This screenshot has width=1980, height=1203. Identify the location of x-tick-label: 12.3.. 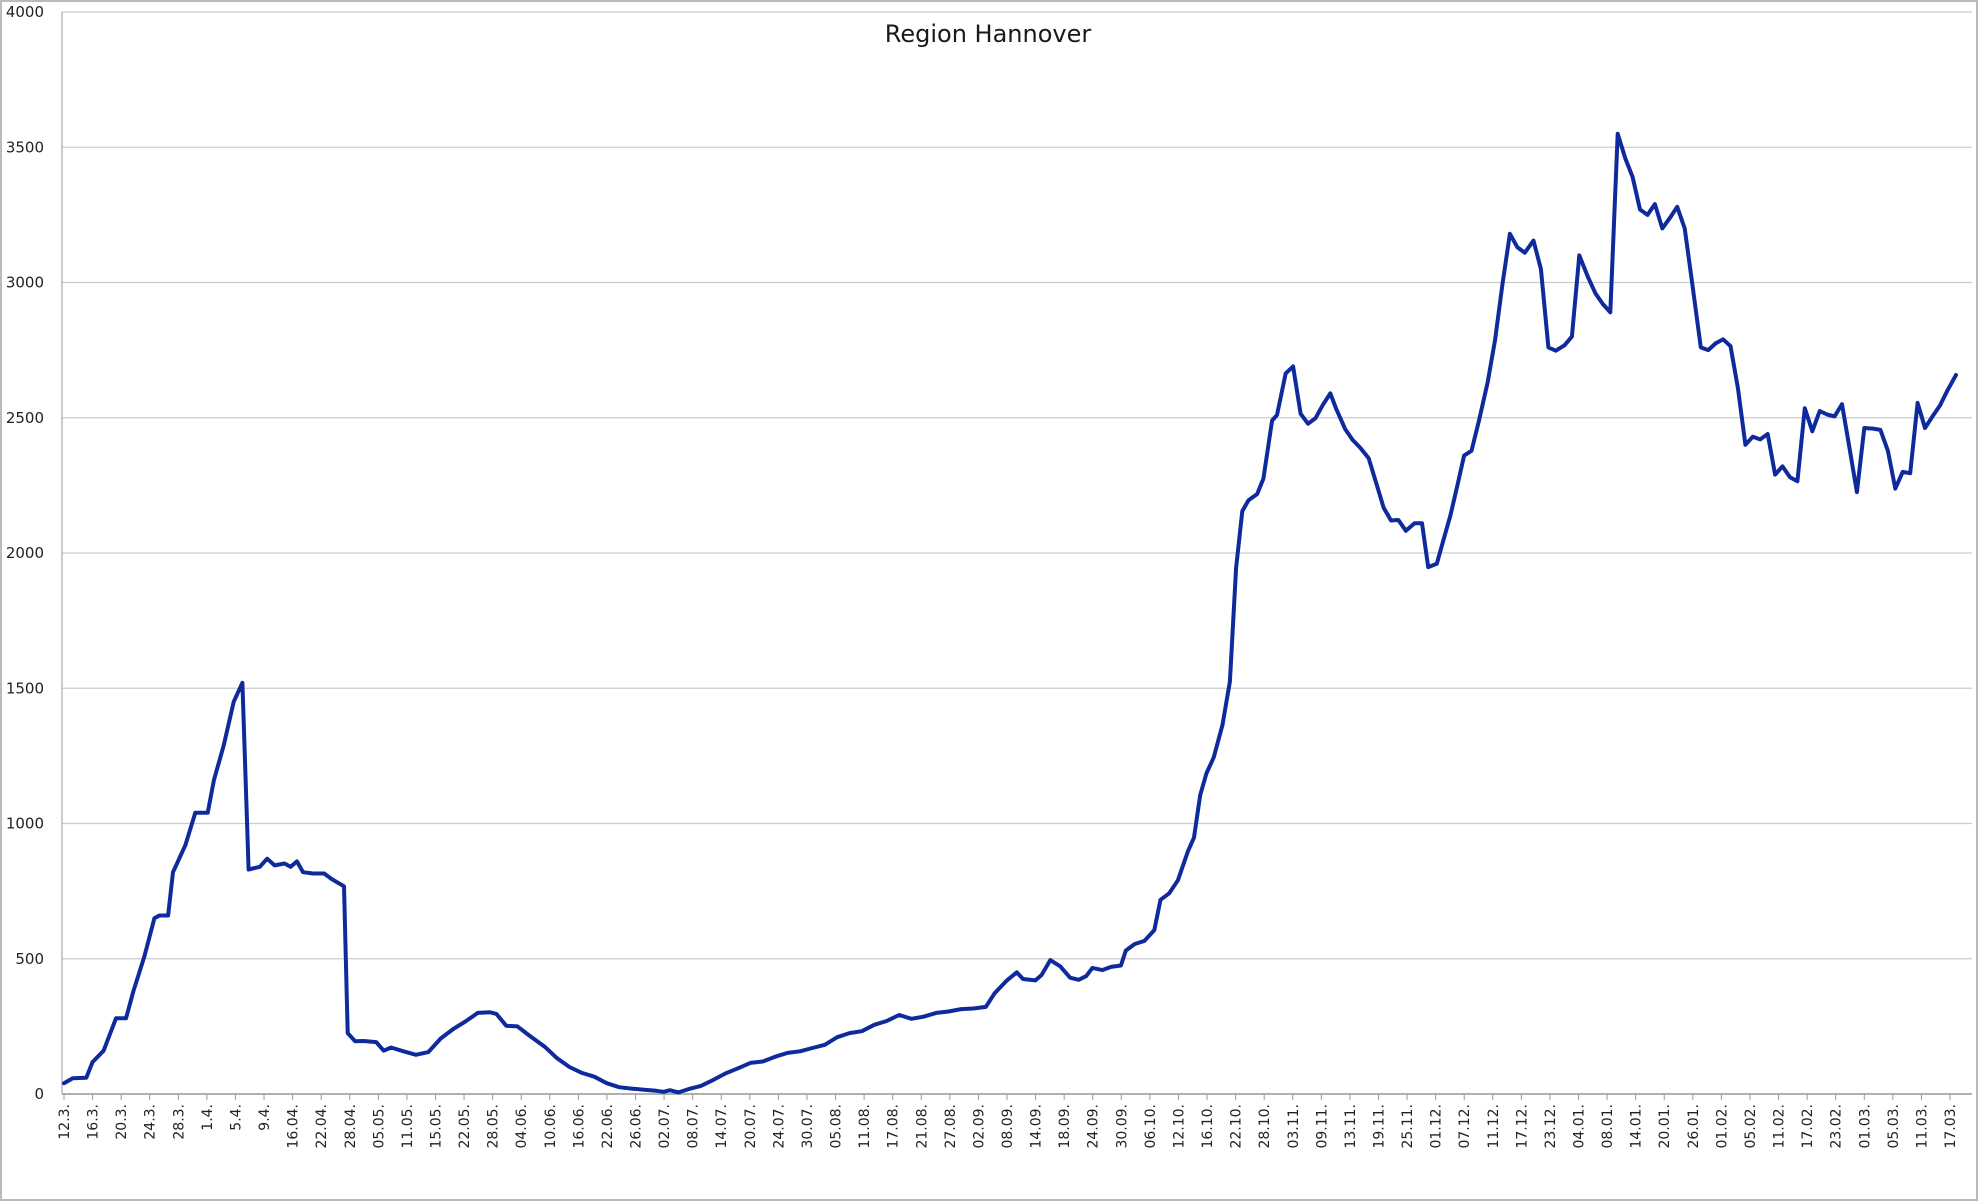
(65, 1122).